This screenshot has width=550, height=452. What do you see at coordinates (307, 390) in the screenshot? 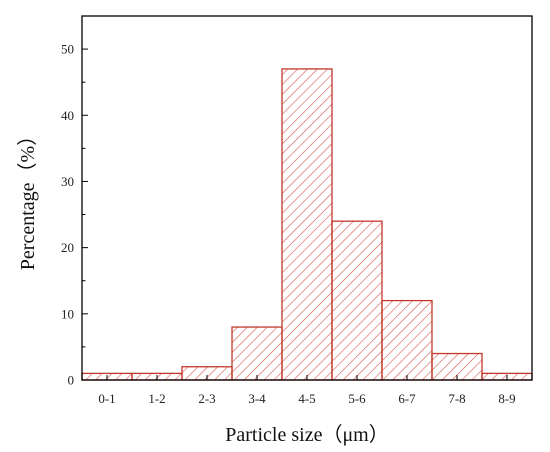
I see `x-axis: 0-1 1-2 2-3 3-4 4-5 5-6 6-7 7-8 8-9` at bounding box center [307, 390].